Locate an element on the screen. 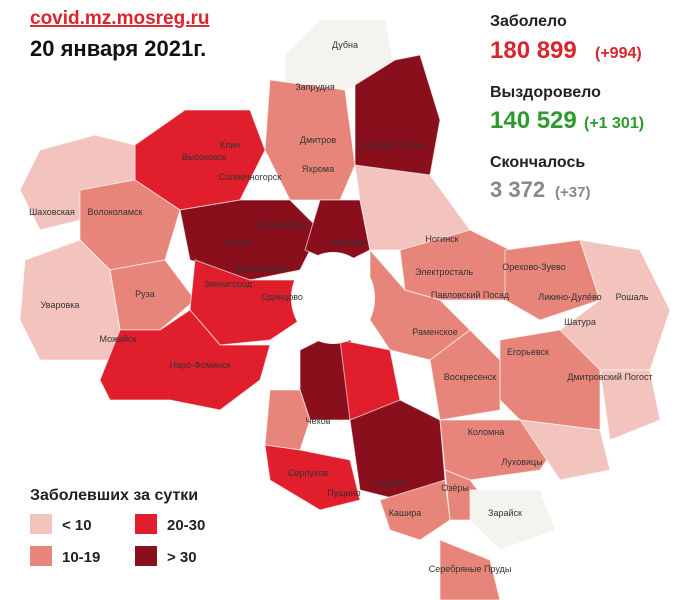 This screenshot has height=600, width=681. place-label: Сергиев Посад is located at coordinates (392, 145).